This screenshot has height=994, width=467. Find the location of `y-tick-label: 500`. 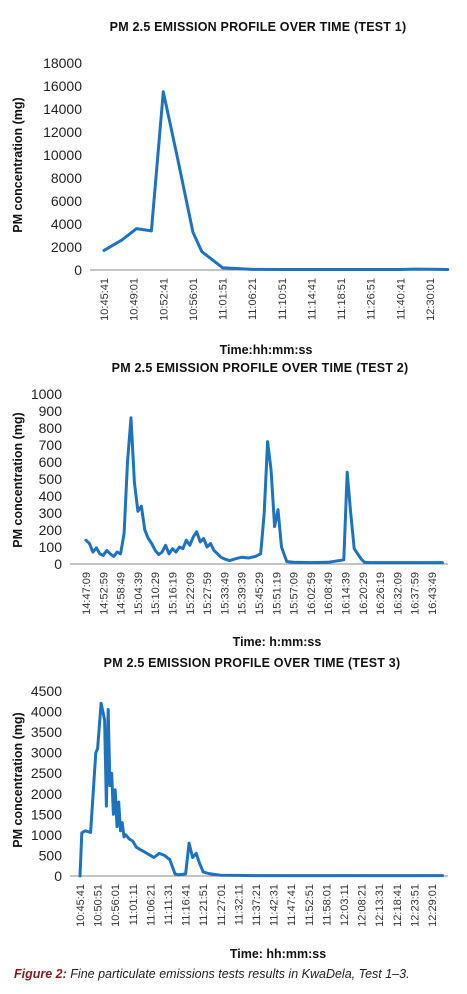

y-tick-label: 500 is located at coordinates (51, 855).